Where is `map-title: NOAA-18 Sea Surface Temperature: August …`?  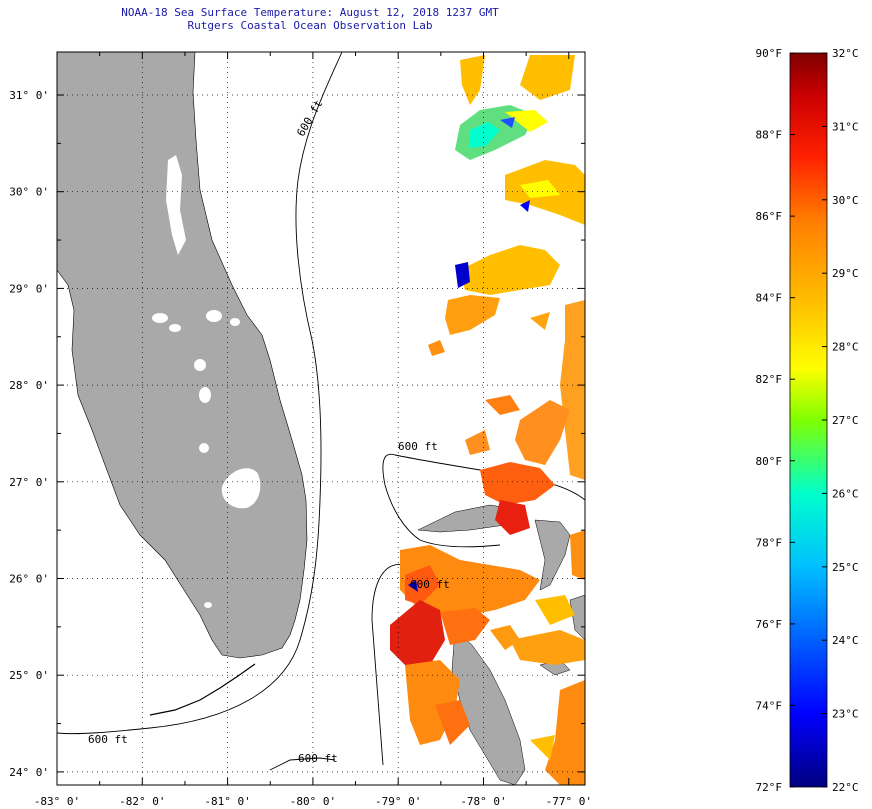 map-title: NOAA-18 Sea Surface Temperature: August … is located at coordinates (310, 12).